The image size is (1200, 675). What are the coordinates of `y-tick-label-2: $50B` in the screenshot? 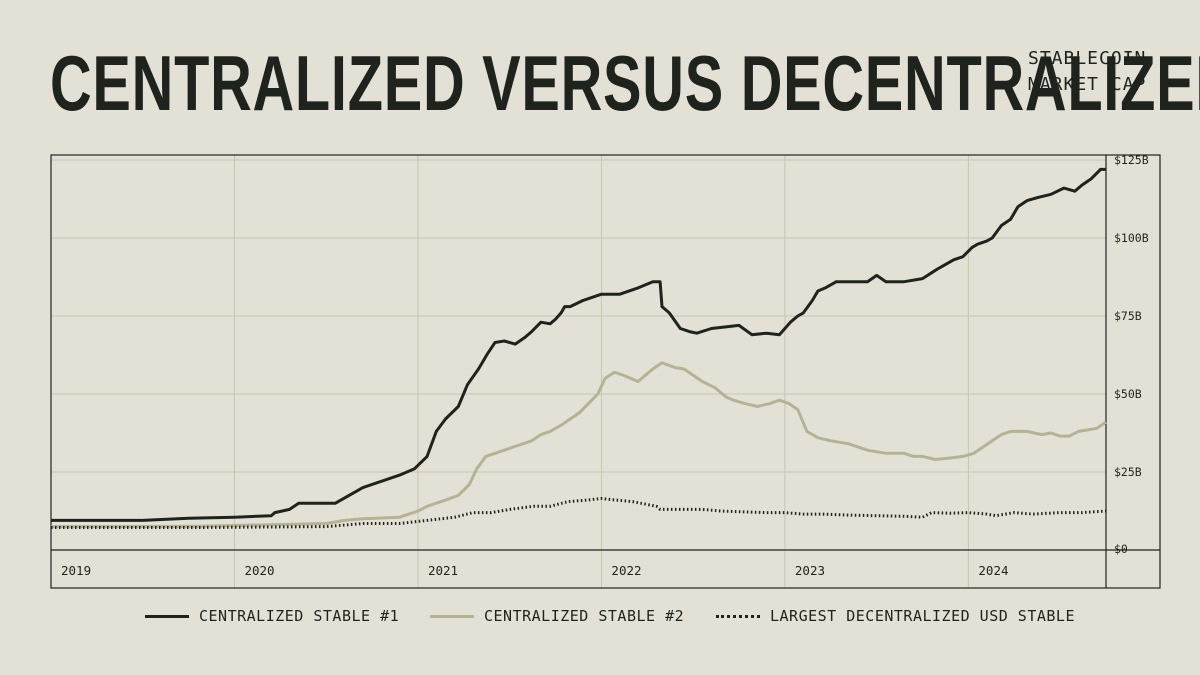 It's located at (1128, 394).